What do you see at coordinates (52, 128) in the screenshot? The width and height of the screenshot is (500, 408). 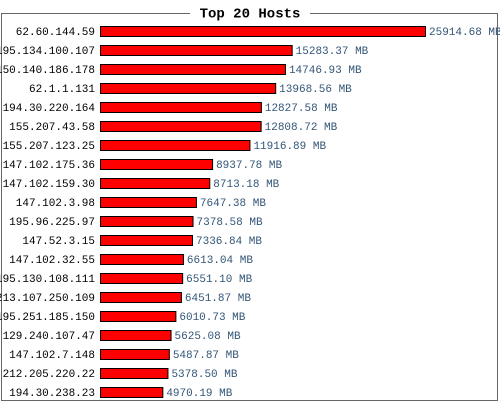 I see `host-label: 155.207.43.58` at bounding box center [52, 128].